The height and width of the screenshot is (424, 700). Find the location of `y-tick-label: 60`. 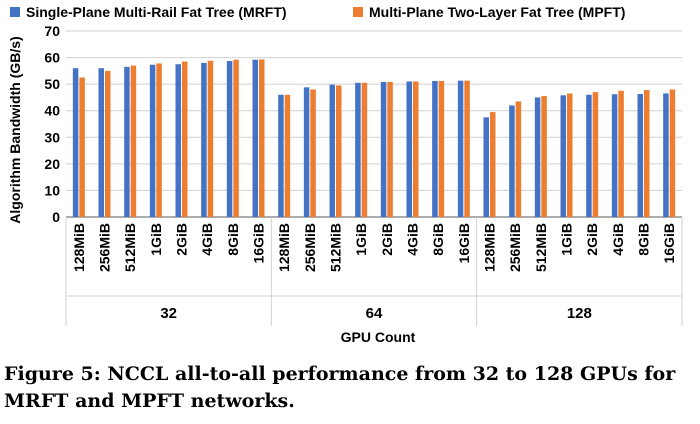

y-tick-label: 60 is located at coordinates (52, 58).